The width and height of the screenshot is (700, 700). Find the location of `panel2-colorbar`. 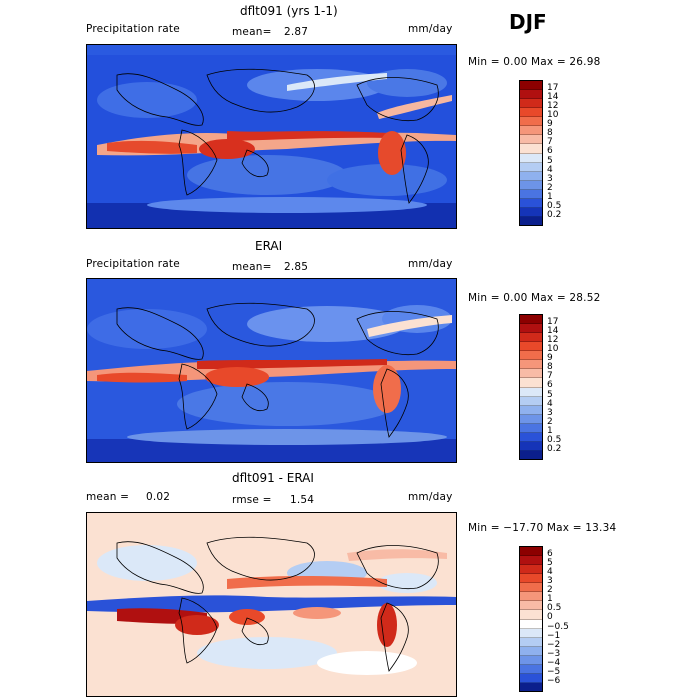

panel2-colorbar is located at coordinates (531, 387).